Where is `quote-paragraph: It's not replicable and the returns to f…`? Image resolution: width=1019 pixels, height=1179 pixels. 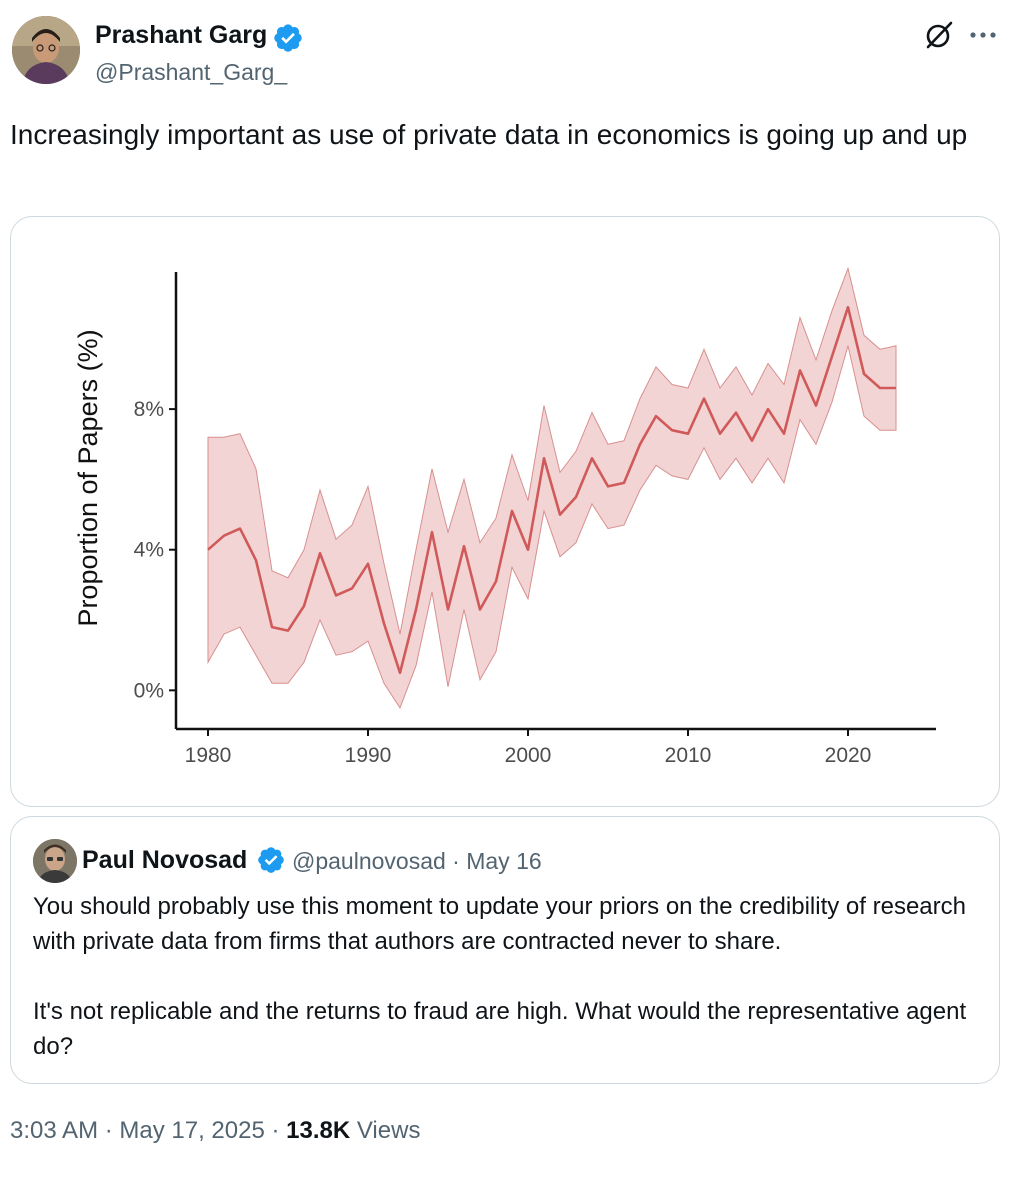 quote-paragraph: It's not replicable and the returns to f… is located at coordinates (500, 1029).